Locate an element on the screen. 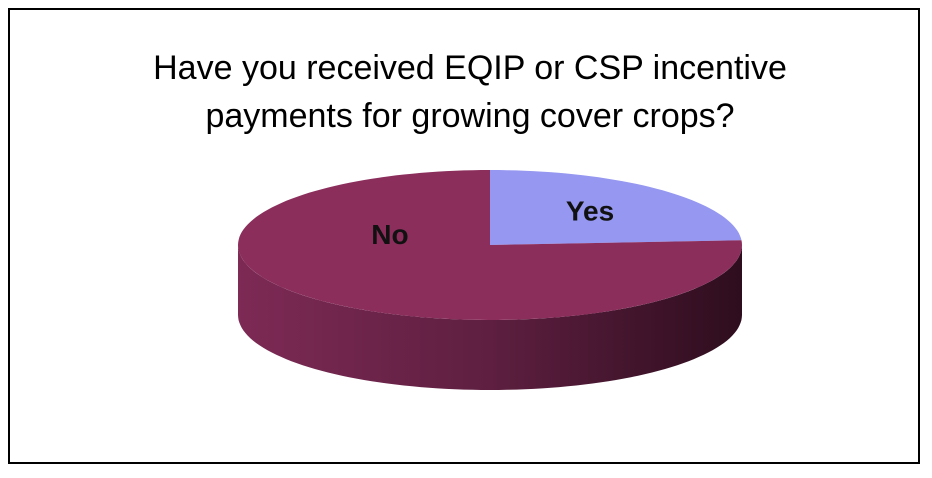 The height and width of the screenshot is (478, 932). pie-slice is located at coordinates (616, 207).